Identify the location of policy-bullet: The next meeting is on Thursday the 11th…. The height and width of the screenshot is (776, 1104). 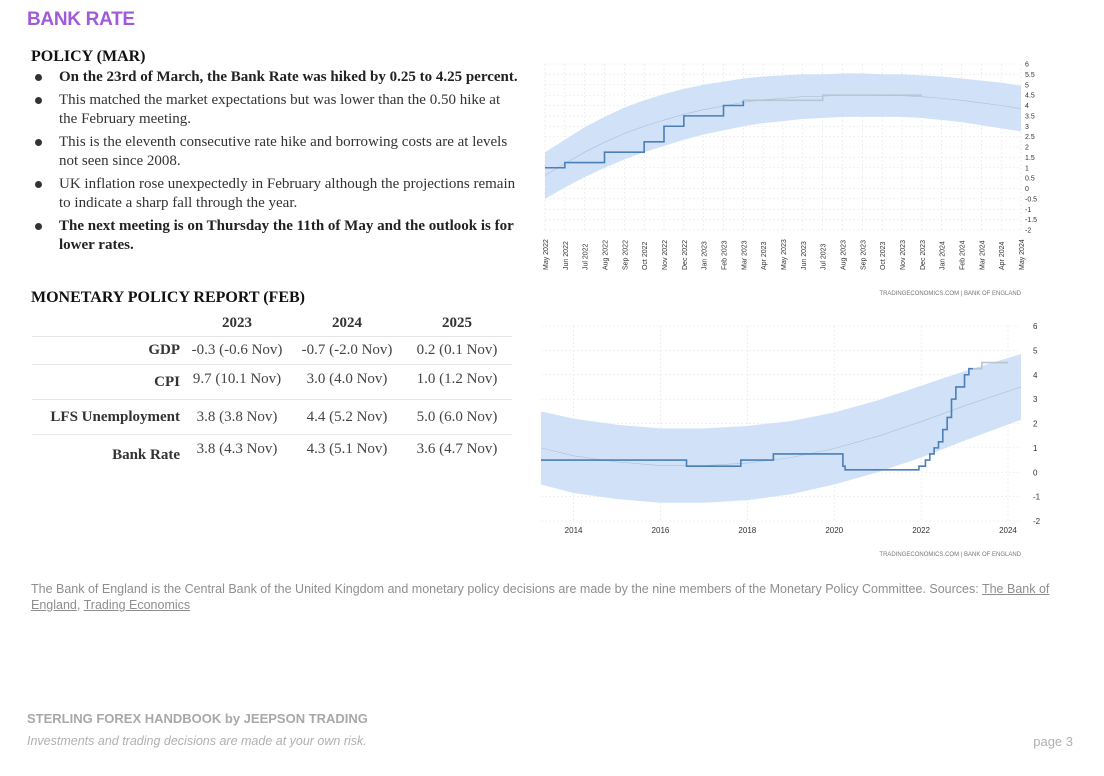
(277, 236).